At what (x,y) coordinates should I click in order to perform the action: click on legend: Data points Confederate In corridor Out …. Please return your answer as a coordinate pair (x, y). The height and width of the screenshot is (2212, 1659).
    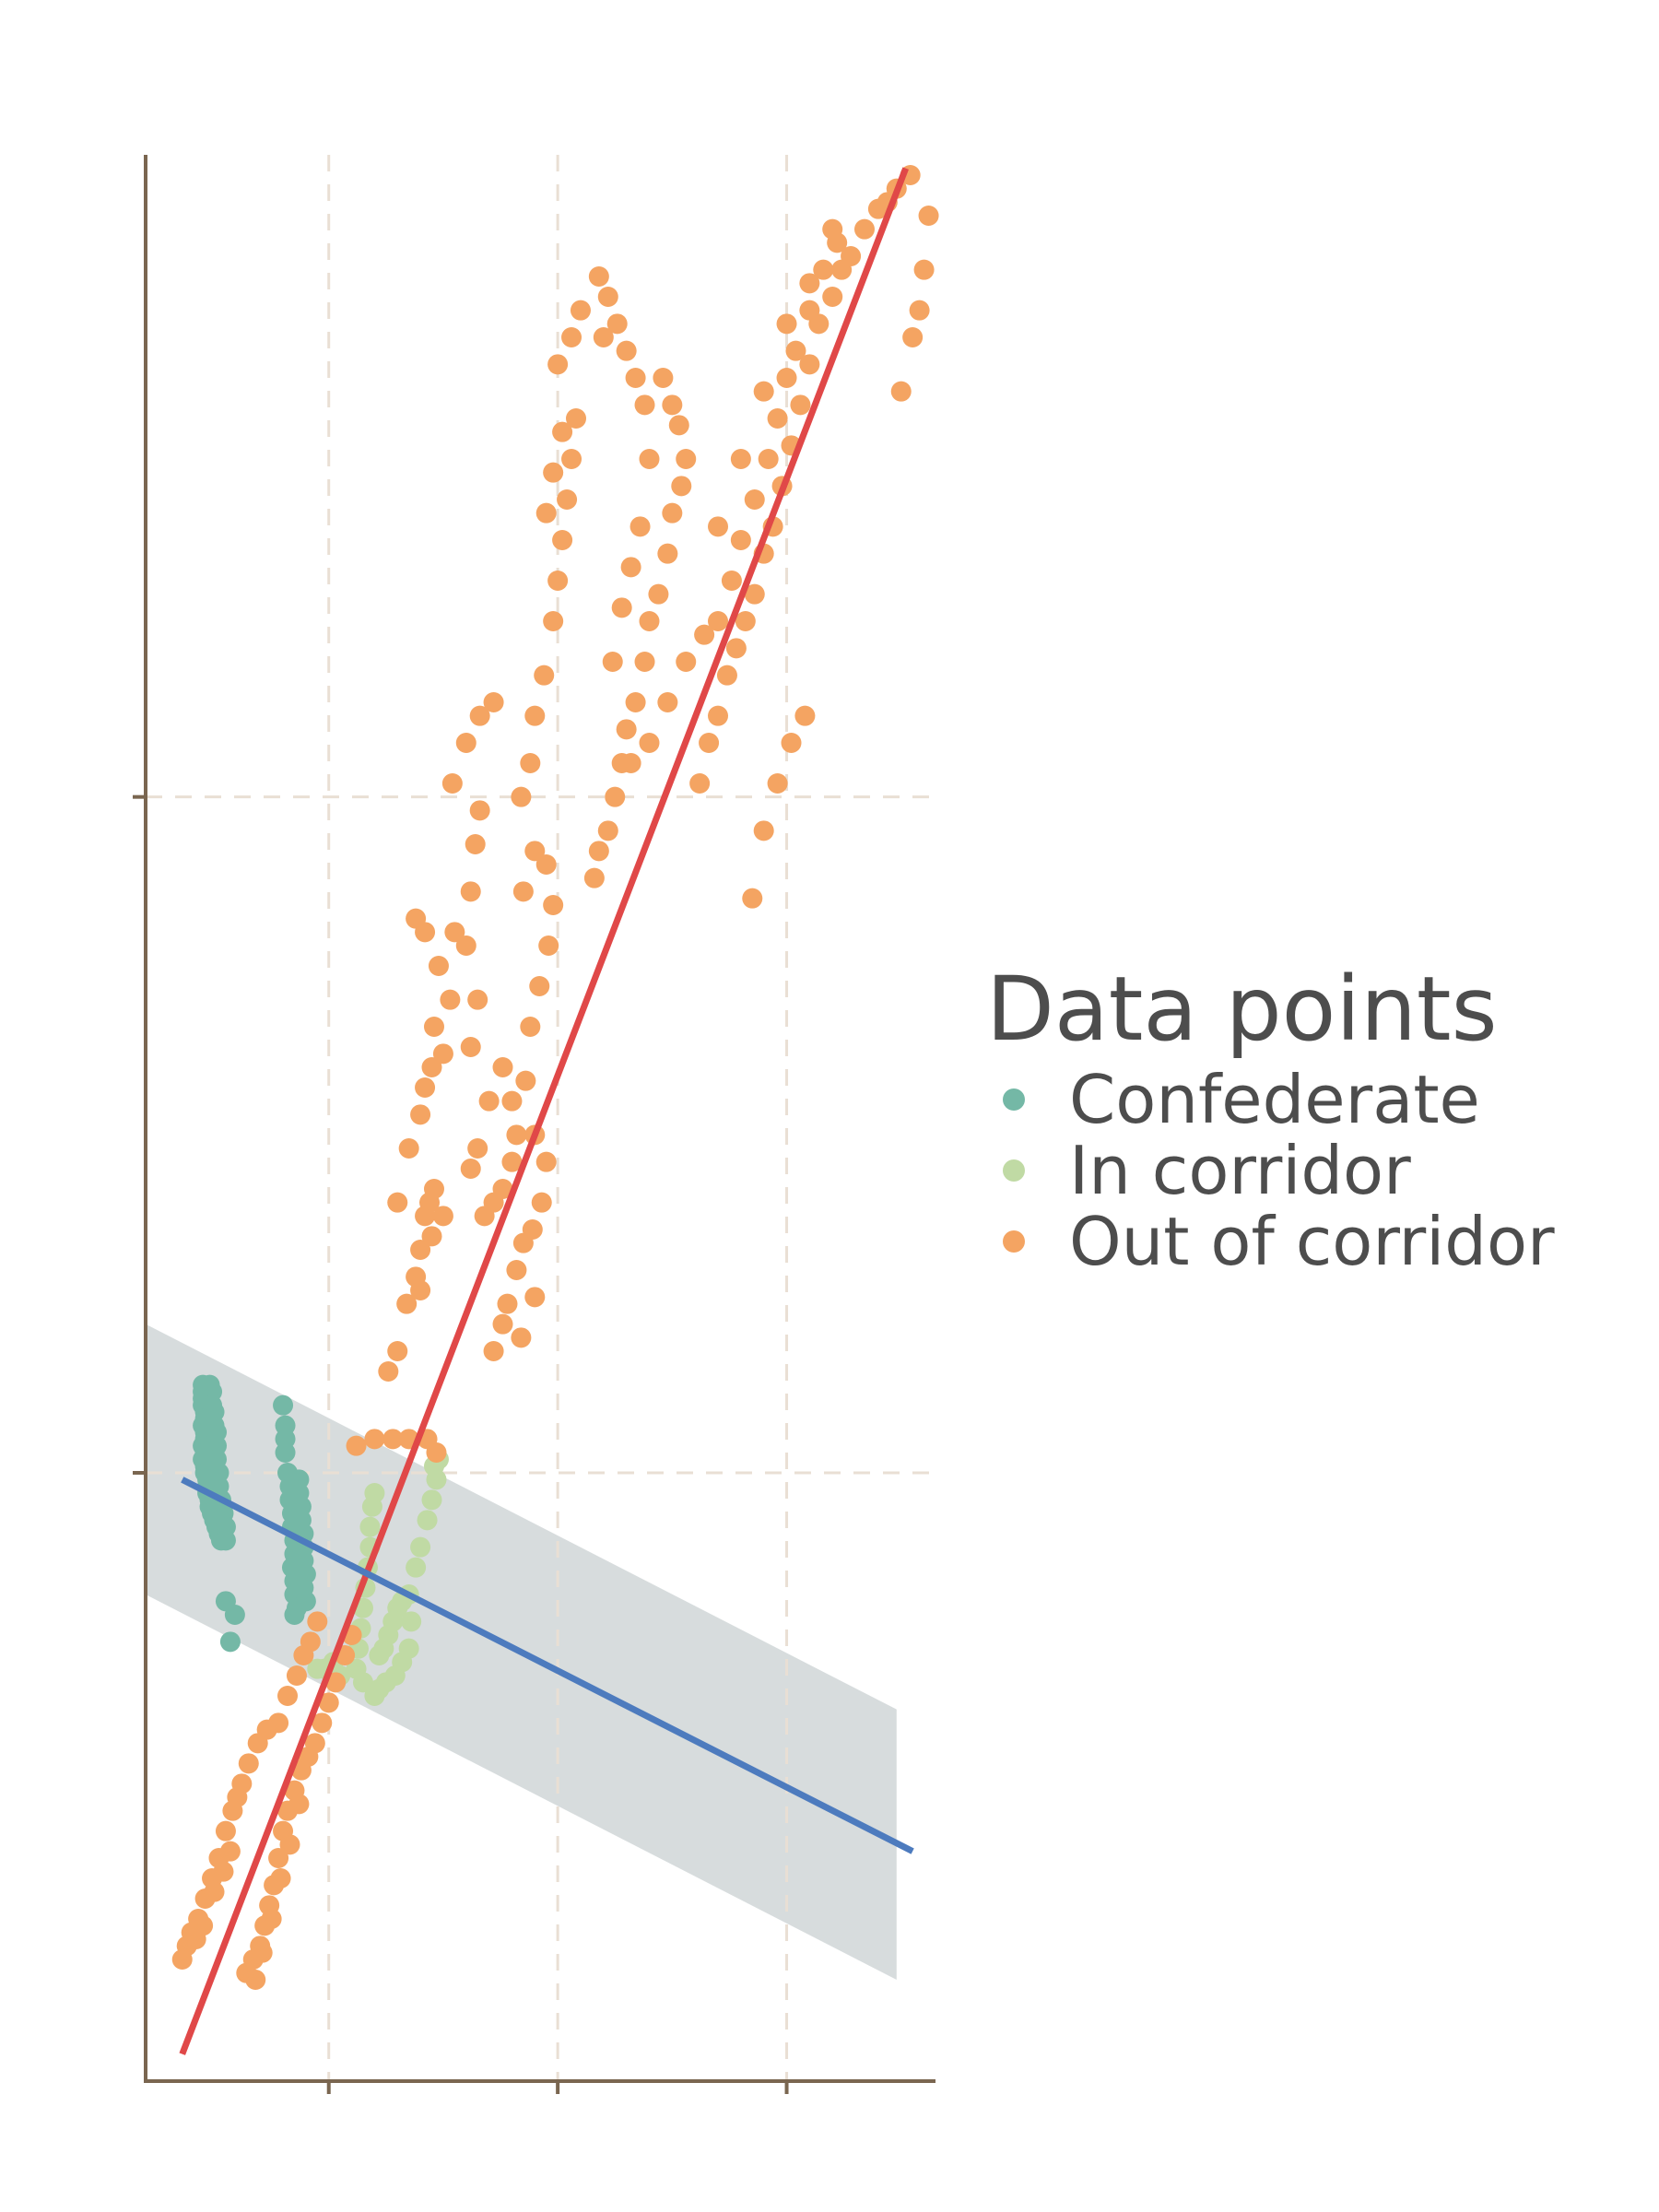
    Looking at the image, I should click on (1270, 1119).